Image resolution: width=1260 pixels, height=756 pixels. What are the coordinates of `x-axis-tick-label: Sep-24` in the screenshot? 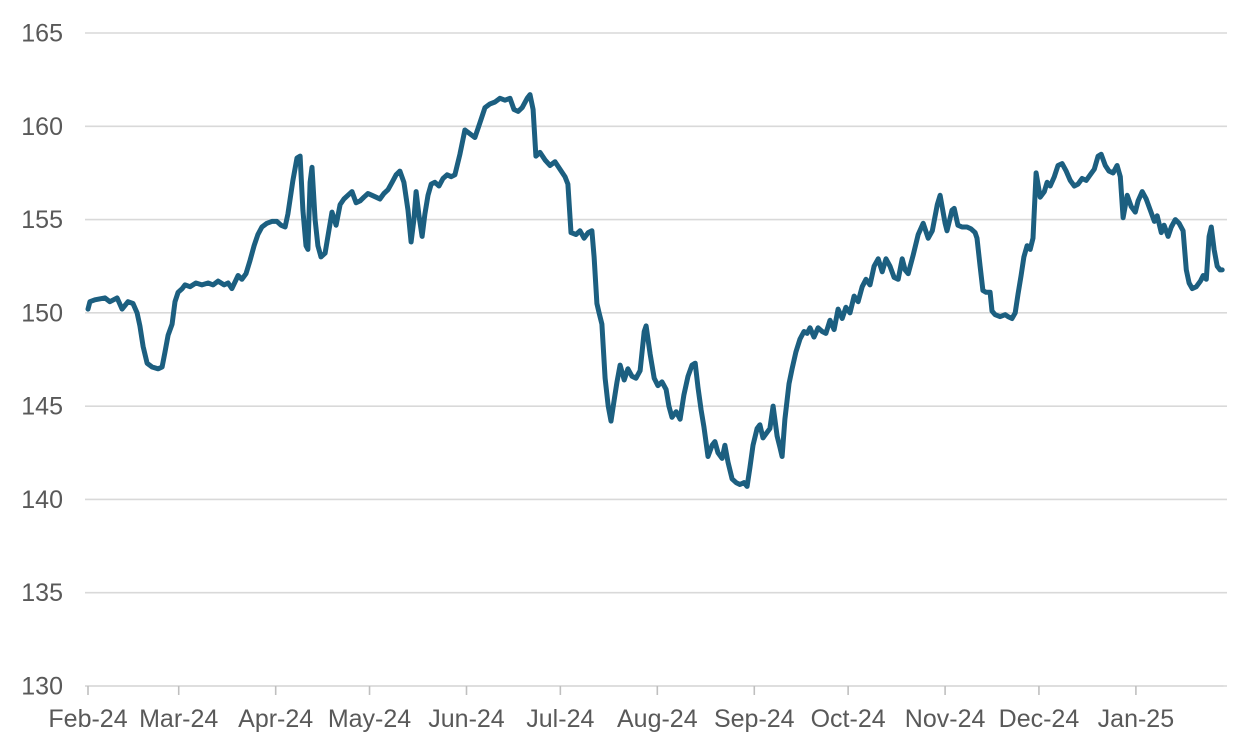 It's located at (754, 719).